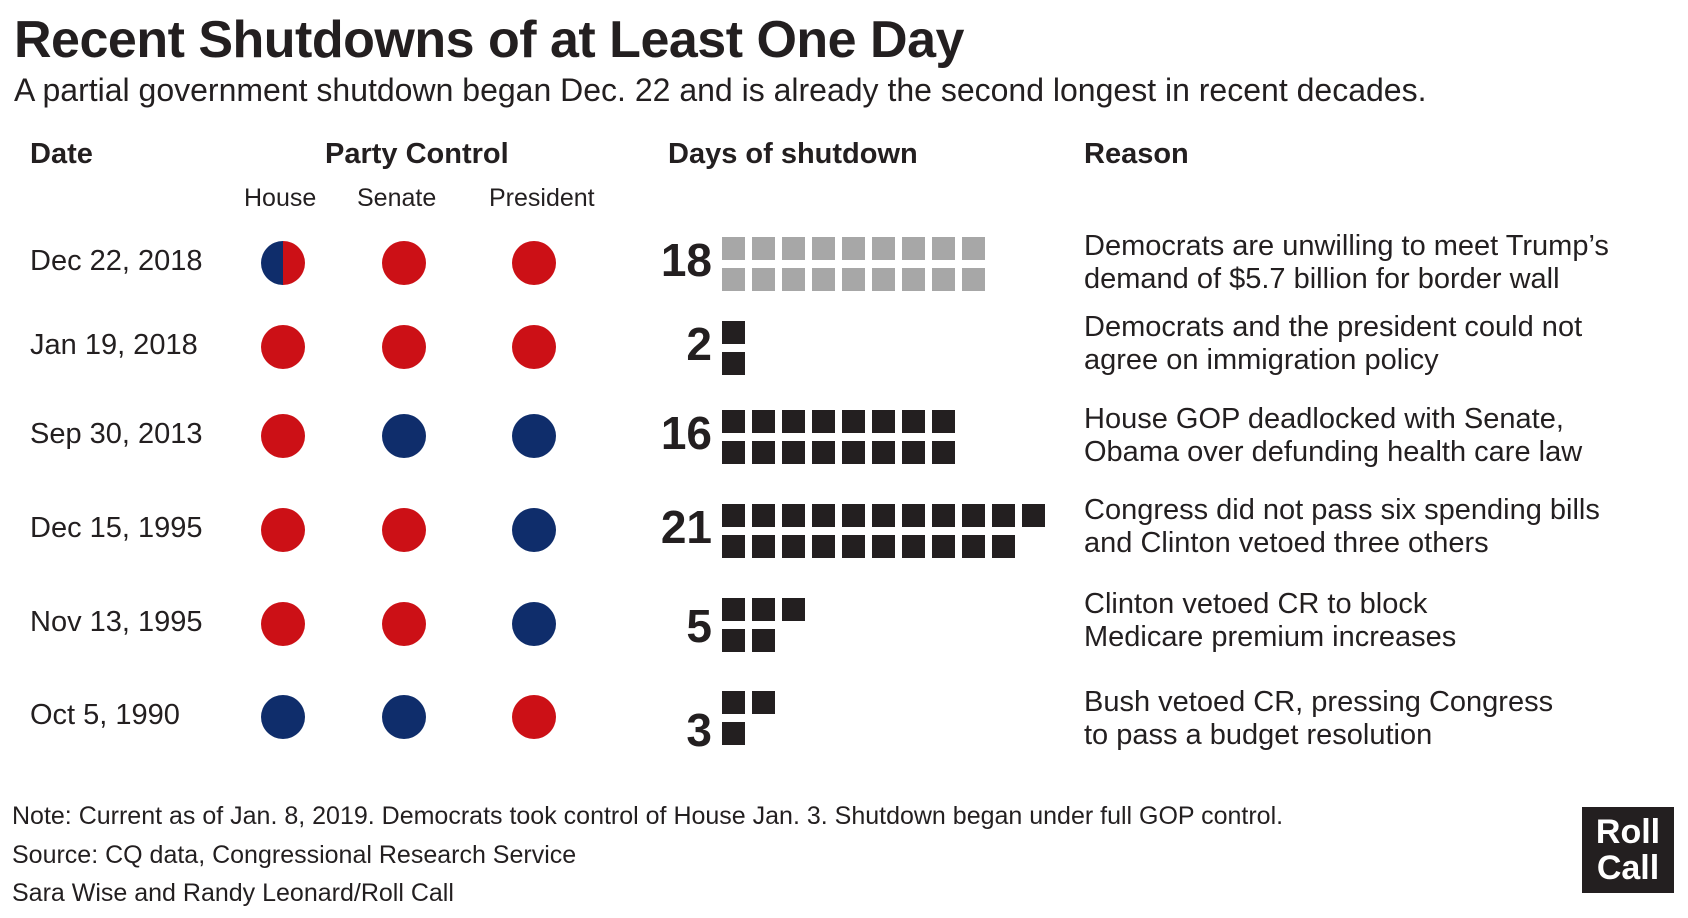  Describe the element at coordinates (61, 154) in the screenshot. I see `date-column-header: Date` at that location.